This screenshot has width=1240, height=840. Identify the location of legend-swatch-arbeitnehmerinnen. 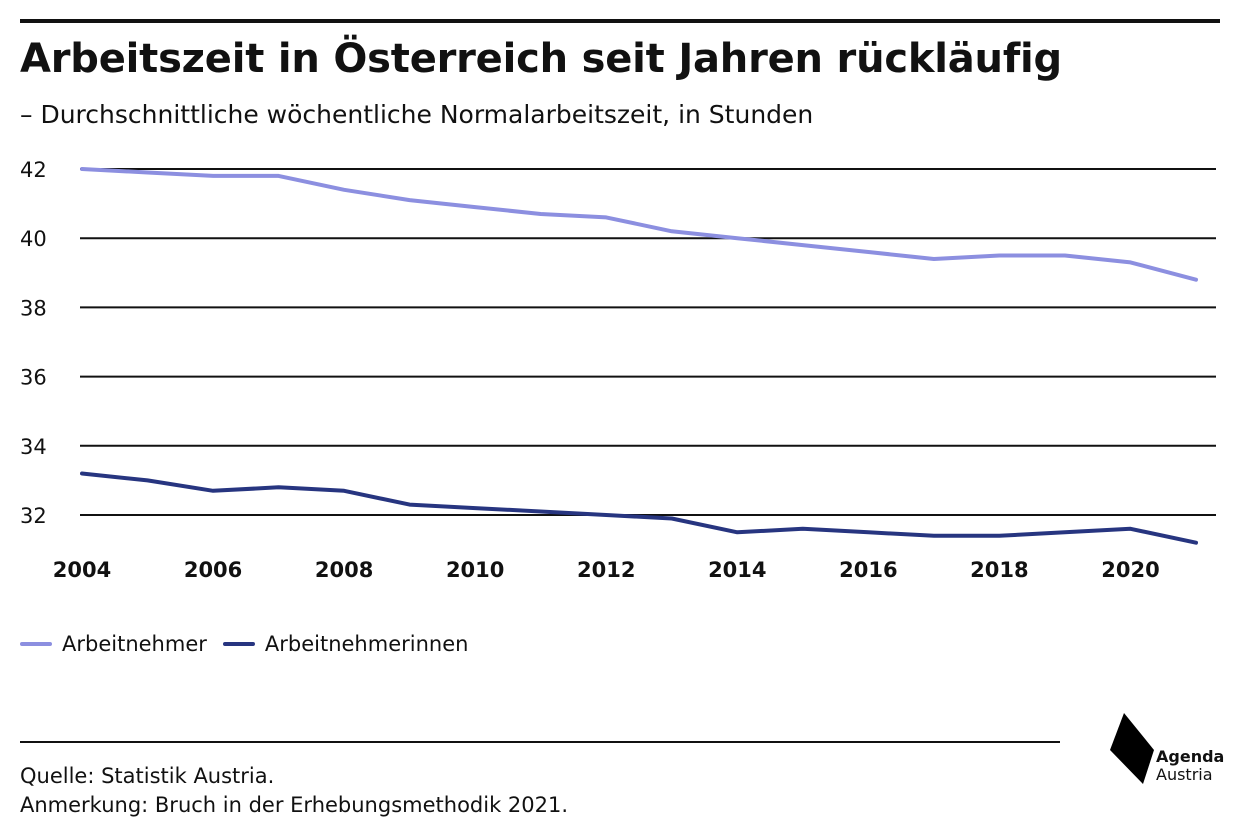
(238, 644).